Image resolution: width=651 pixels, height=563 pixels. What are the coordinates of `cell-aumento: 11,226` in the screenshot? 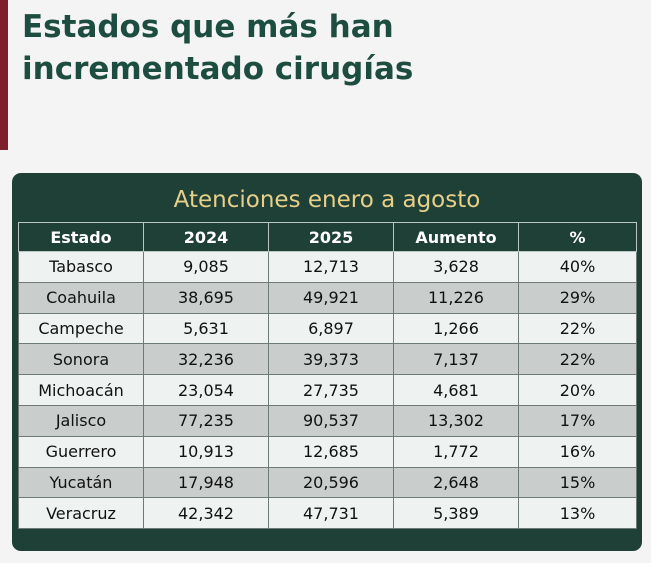 It's located at (456, 297).